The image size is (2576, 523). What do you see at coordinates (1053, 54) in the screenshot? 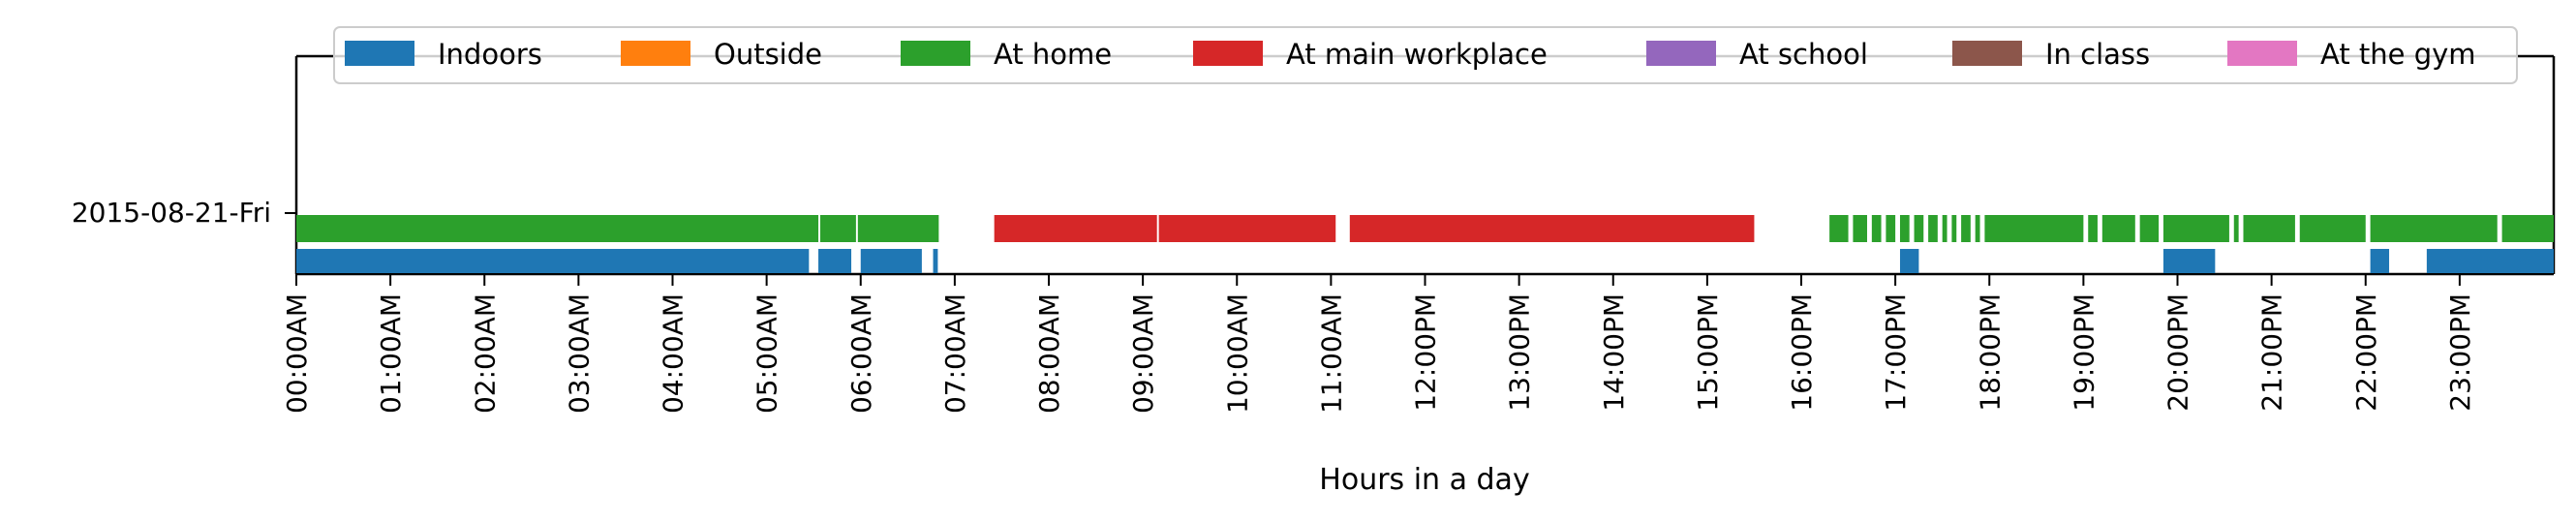
I see `legend-label: At home` at bounding box center [1053, 54].